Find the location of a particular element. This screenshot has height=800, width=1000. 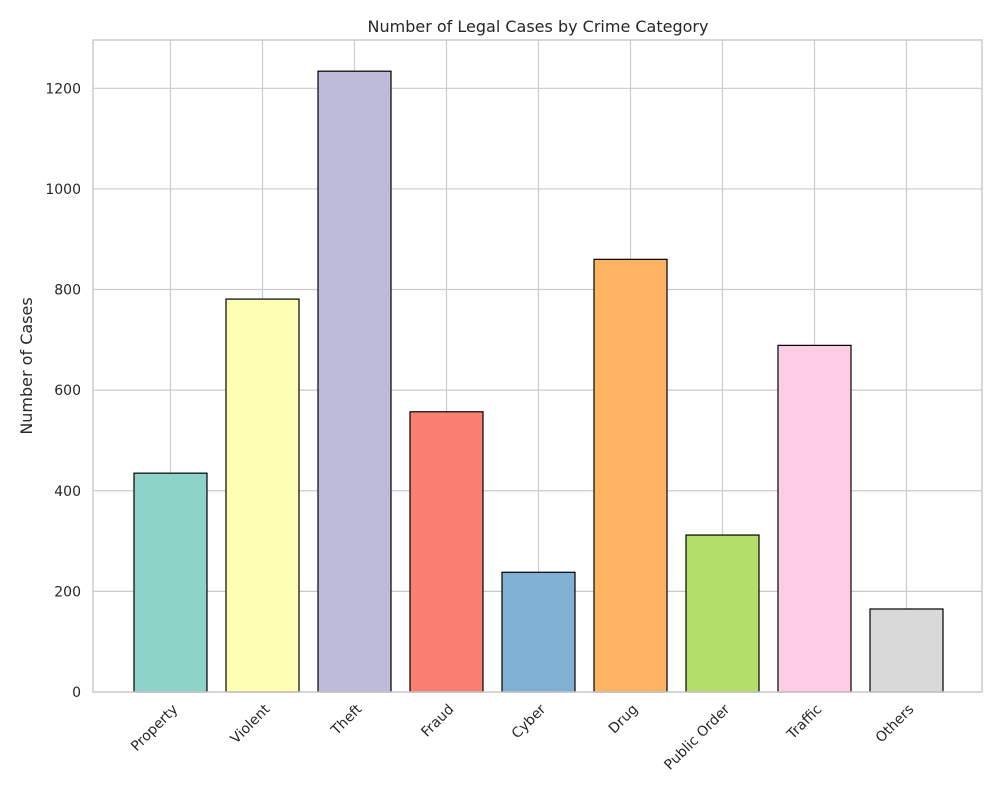

y-tick-labels: 0 200 400 600 800 1000 1200 is located at coordinates (63, 391).